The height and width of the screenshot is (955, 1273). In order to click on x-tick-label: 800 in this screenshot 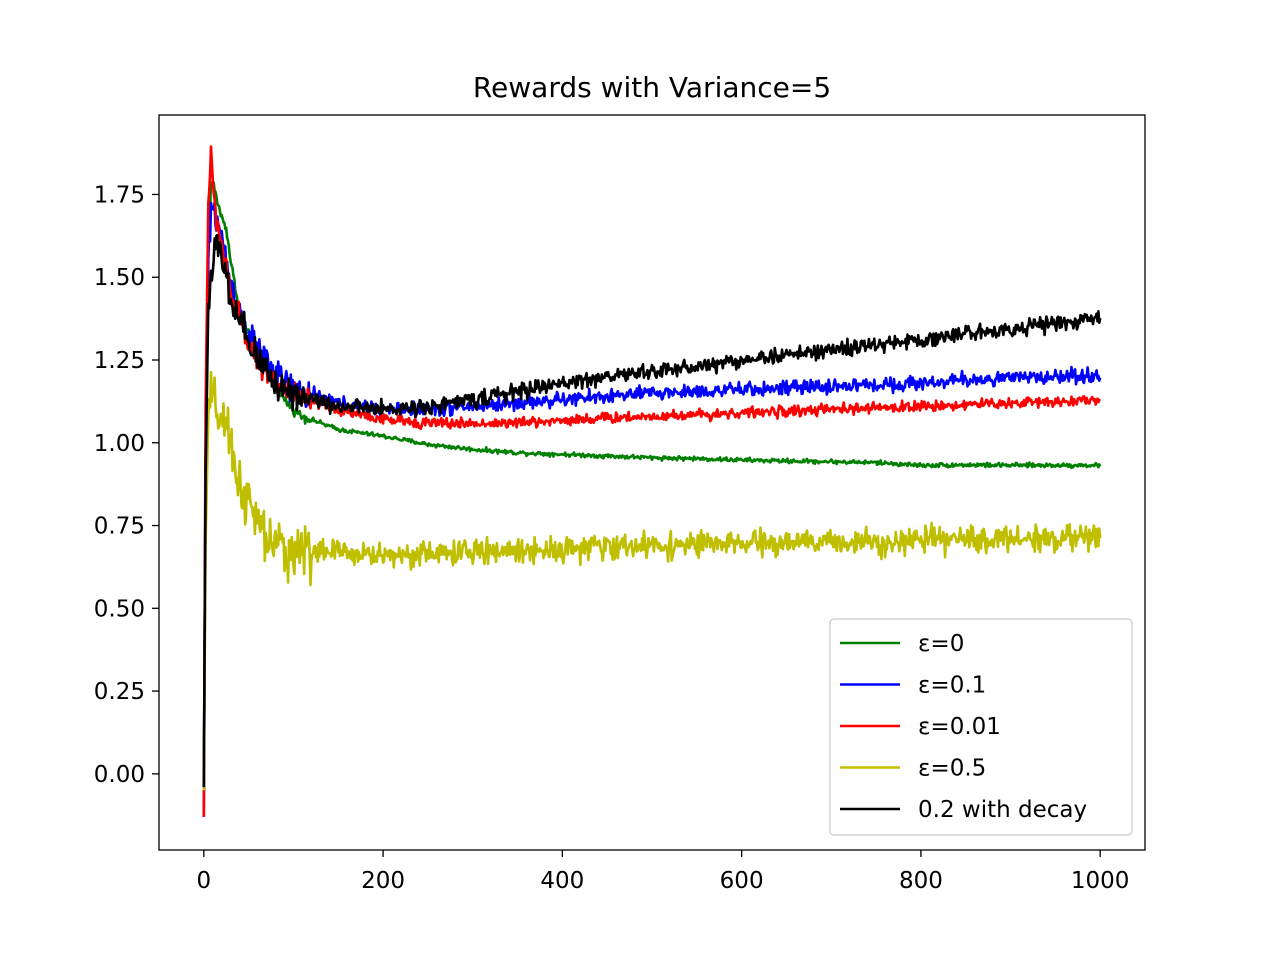, I will do `click(921, 881)`.